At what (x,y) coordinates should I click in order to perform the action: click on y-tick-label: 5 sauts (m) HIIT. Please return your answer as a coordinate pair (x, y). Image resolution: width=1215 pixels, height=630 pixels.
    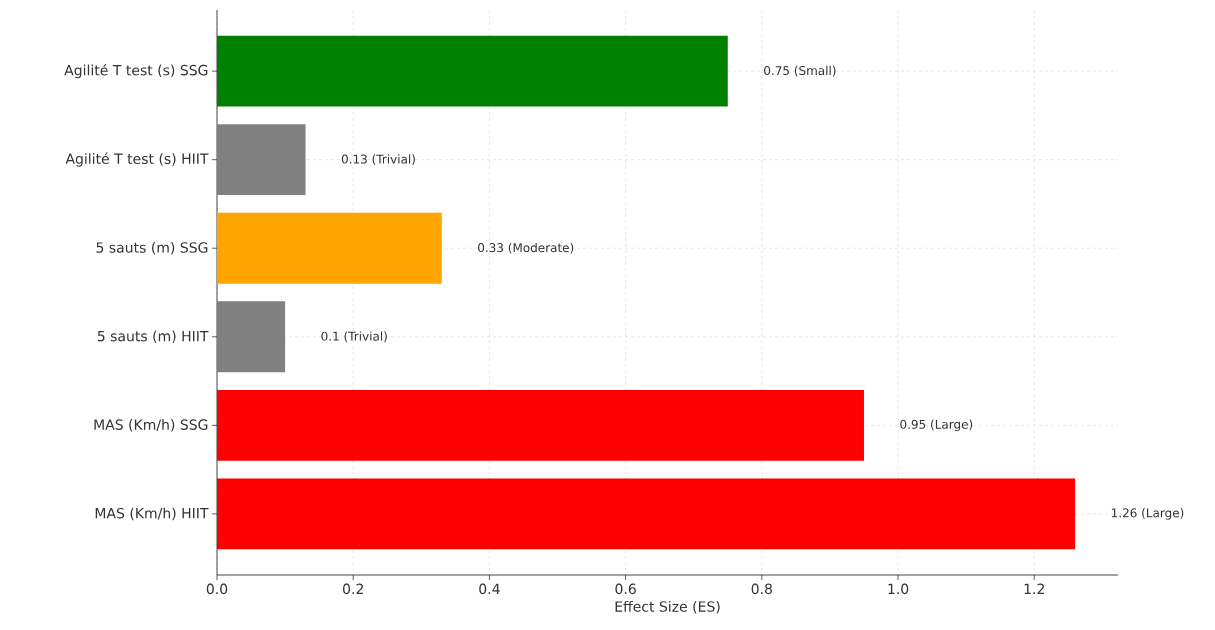
    Looking at the image, I should click on (153, 337).